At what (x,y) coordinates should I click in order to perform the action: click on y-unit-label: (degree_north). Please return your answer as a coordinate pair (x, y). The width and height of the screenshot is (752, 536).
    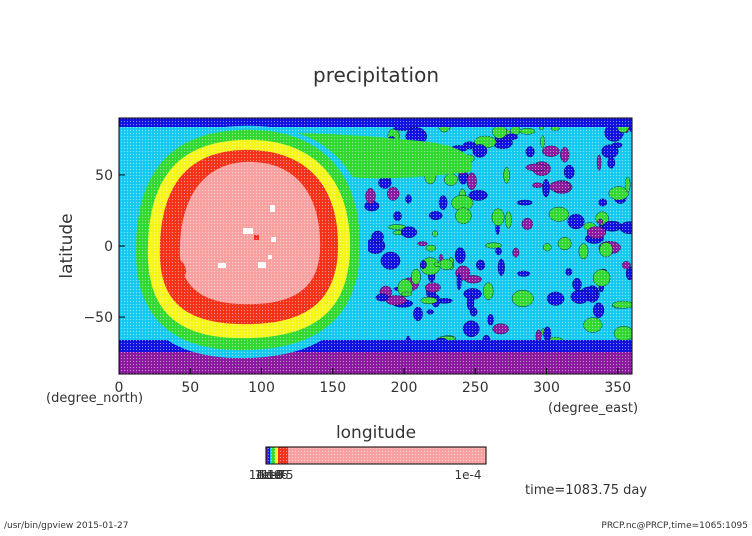
    Looking at the image, I should click on (94, 398).